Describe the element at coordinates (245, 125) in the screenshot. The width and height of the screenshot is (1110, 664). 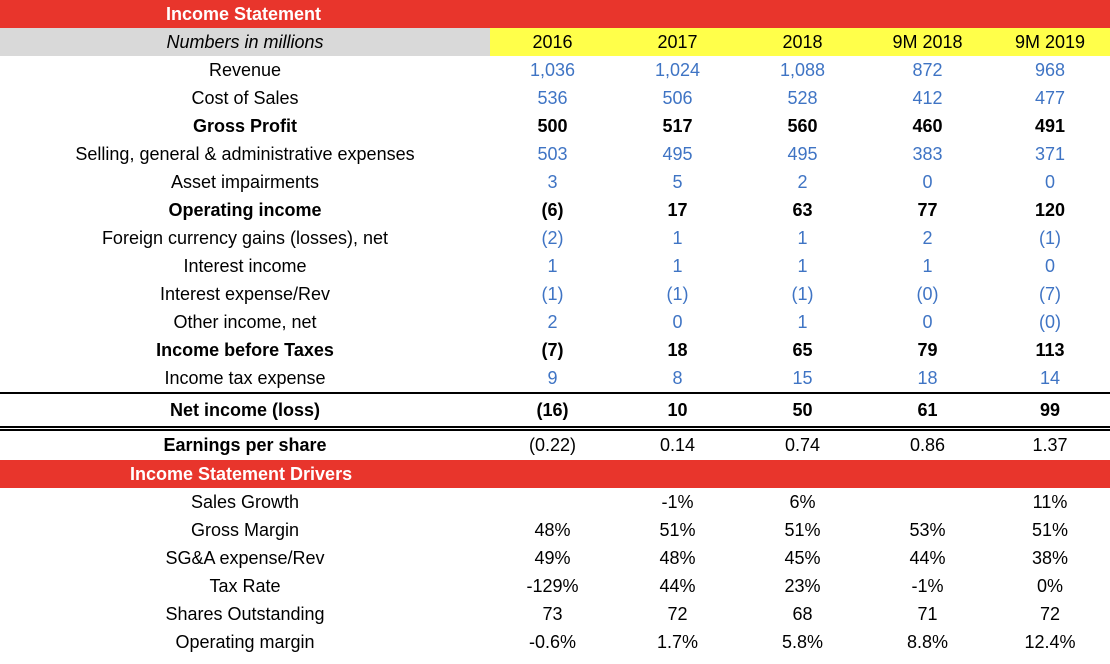
I see `row-label: Gross Profit` at that location.